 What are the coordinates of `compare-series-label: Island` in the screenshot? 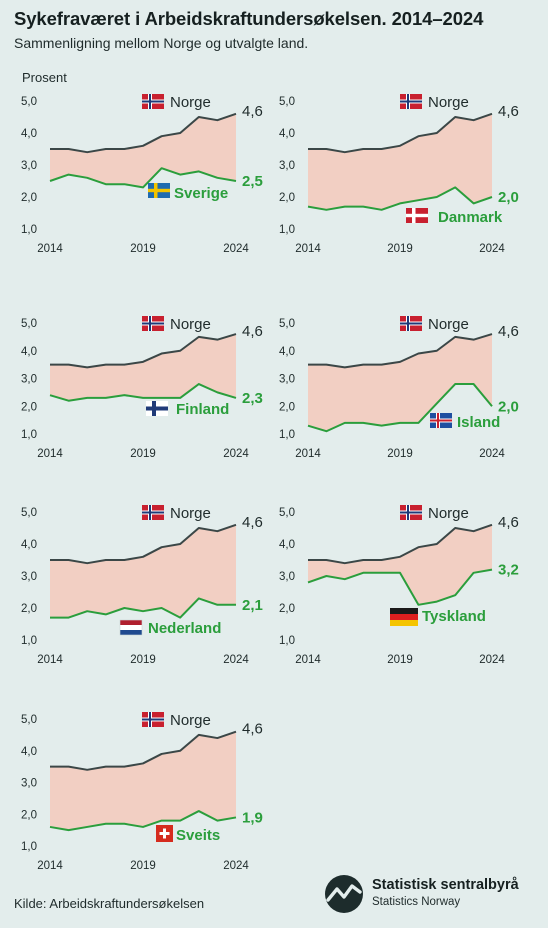 It's located at (478, 422).